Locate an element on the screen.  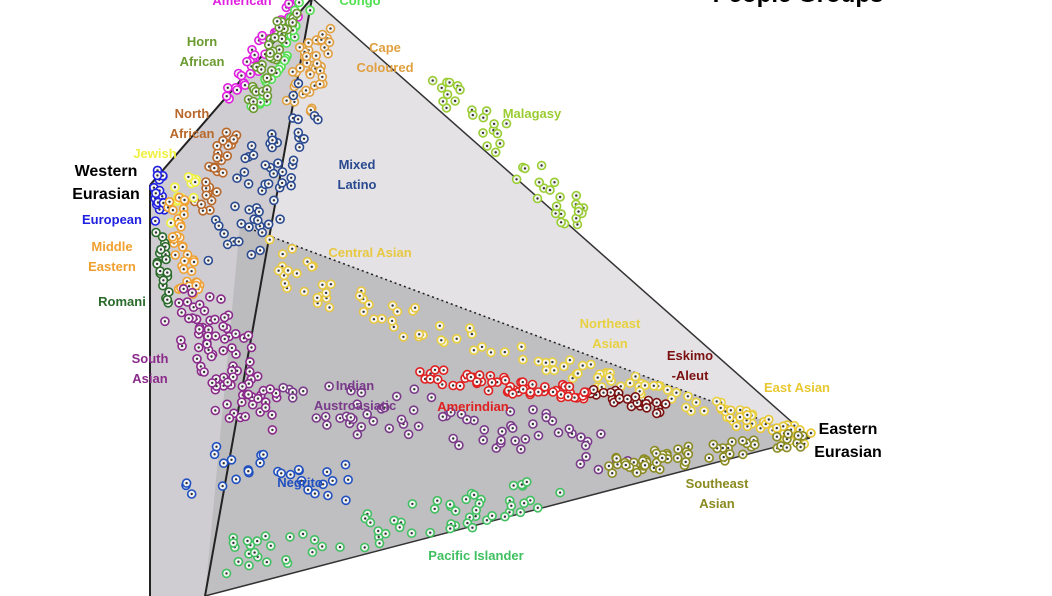
group-label-line: Indian is located at coordinates (355, 385).